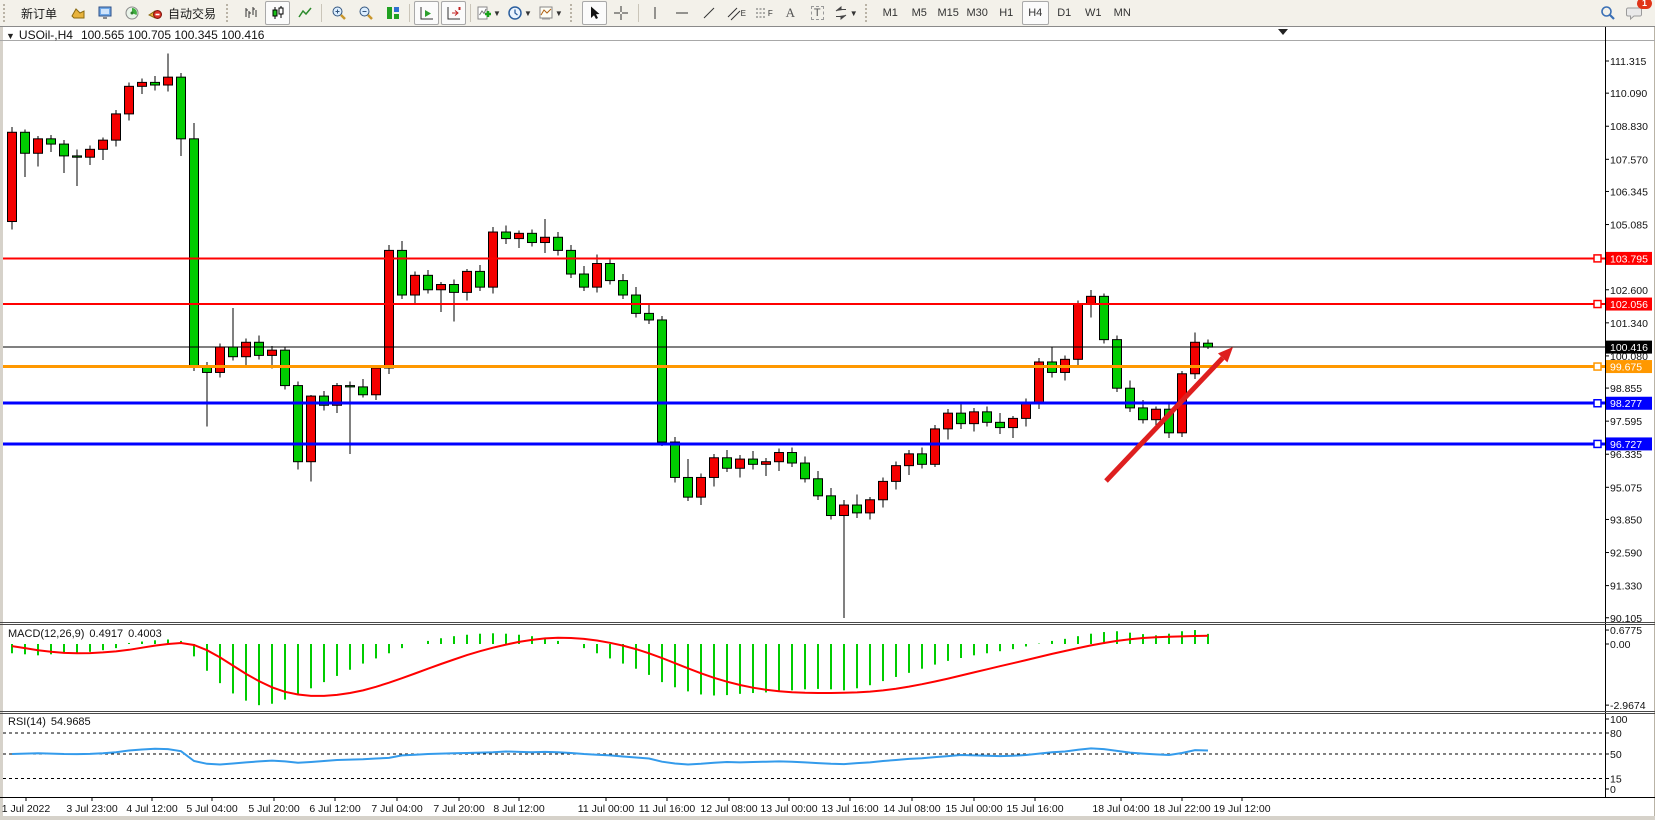 The width and height of the screenshot is (1655, 820). What do you see at coordinates (919, 13) in the screenshot?
I see `timeframe-button-M5: M5` at bounding box center [919, 13].